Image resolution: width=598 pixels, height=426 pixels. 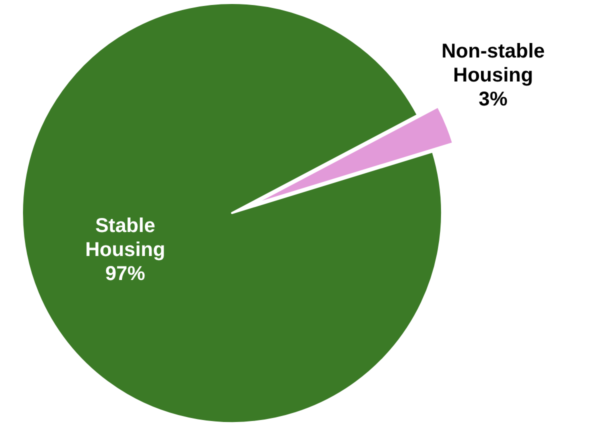 What do you see at coordinates (493, 99) in the screenshot?
I see `data-label: 3%` at bounding box center [493, 99].